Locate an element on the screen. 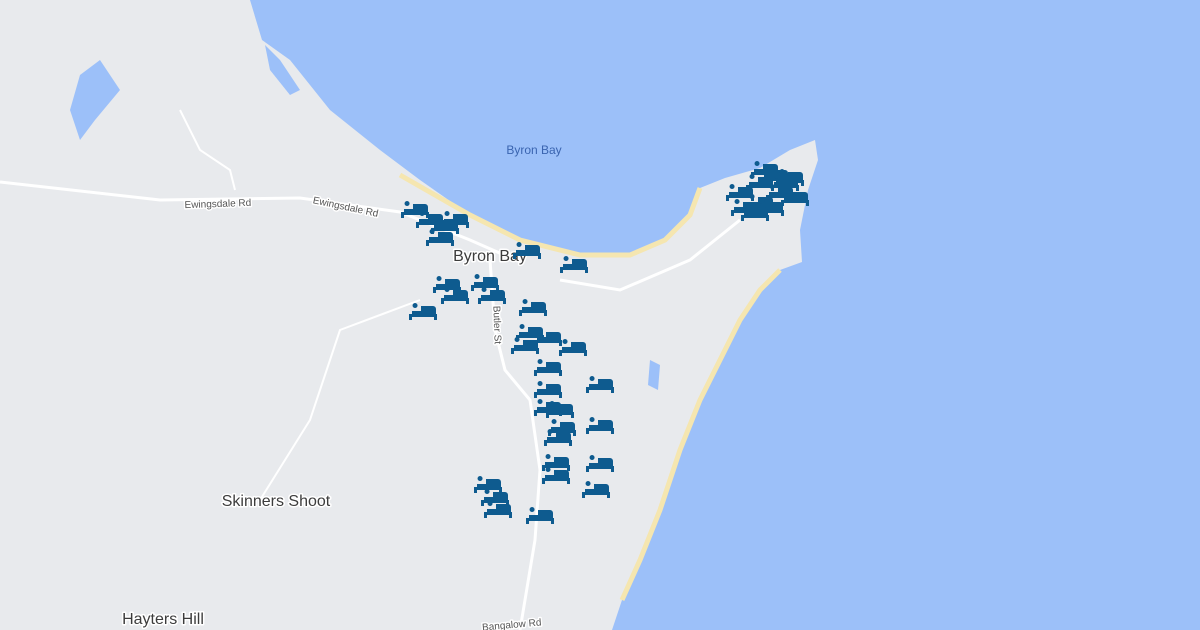 Image resolution: width=1200 pixels, height=630 pixels. road-label: Butler St is located at coordinates (496, 325).